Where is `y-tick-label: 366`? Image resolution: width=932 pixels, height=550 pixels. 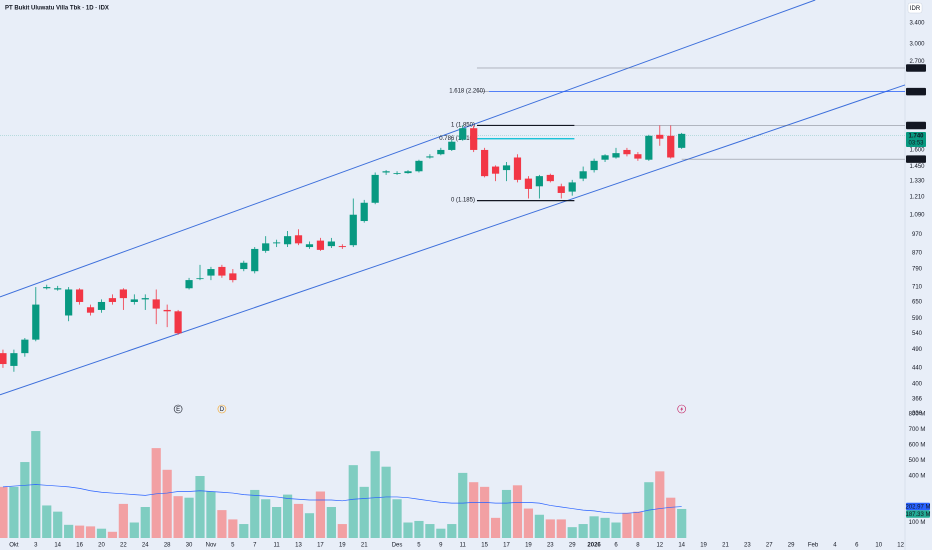 y-tick-label: 366 is located at coordinates (917, 399).